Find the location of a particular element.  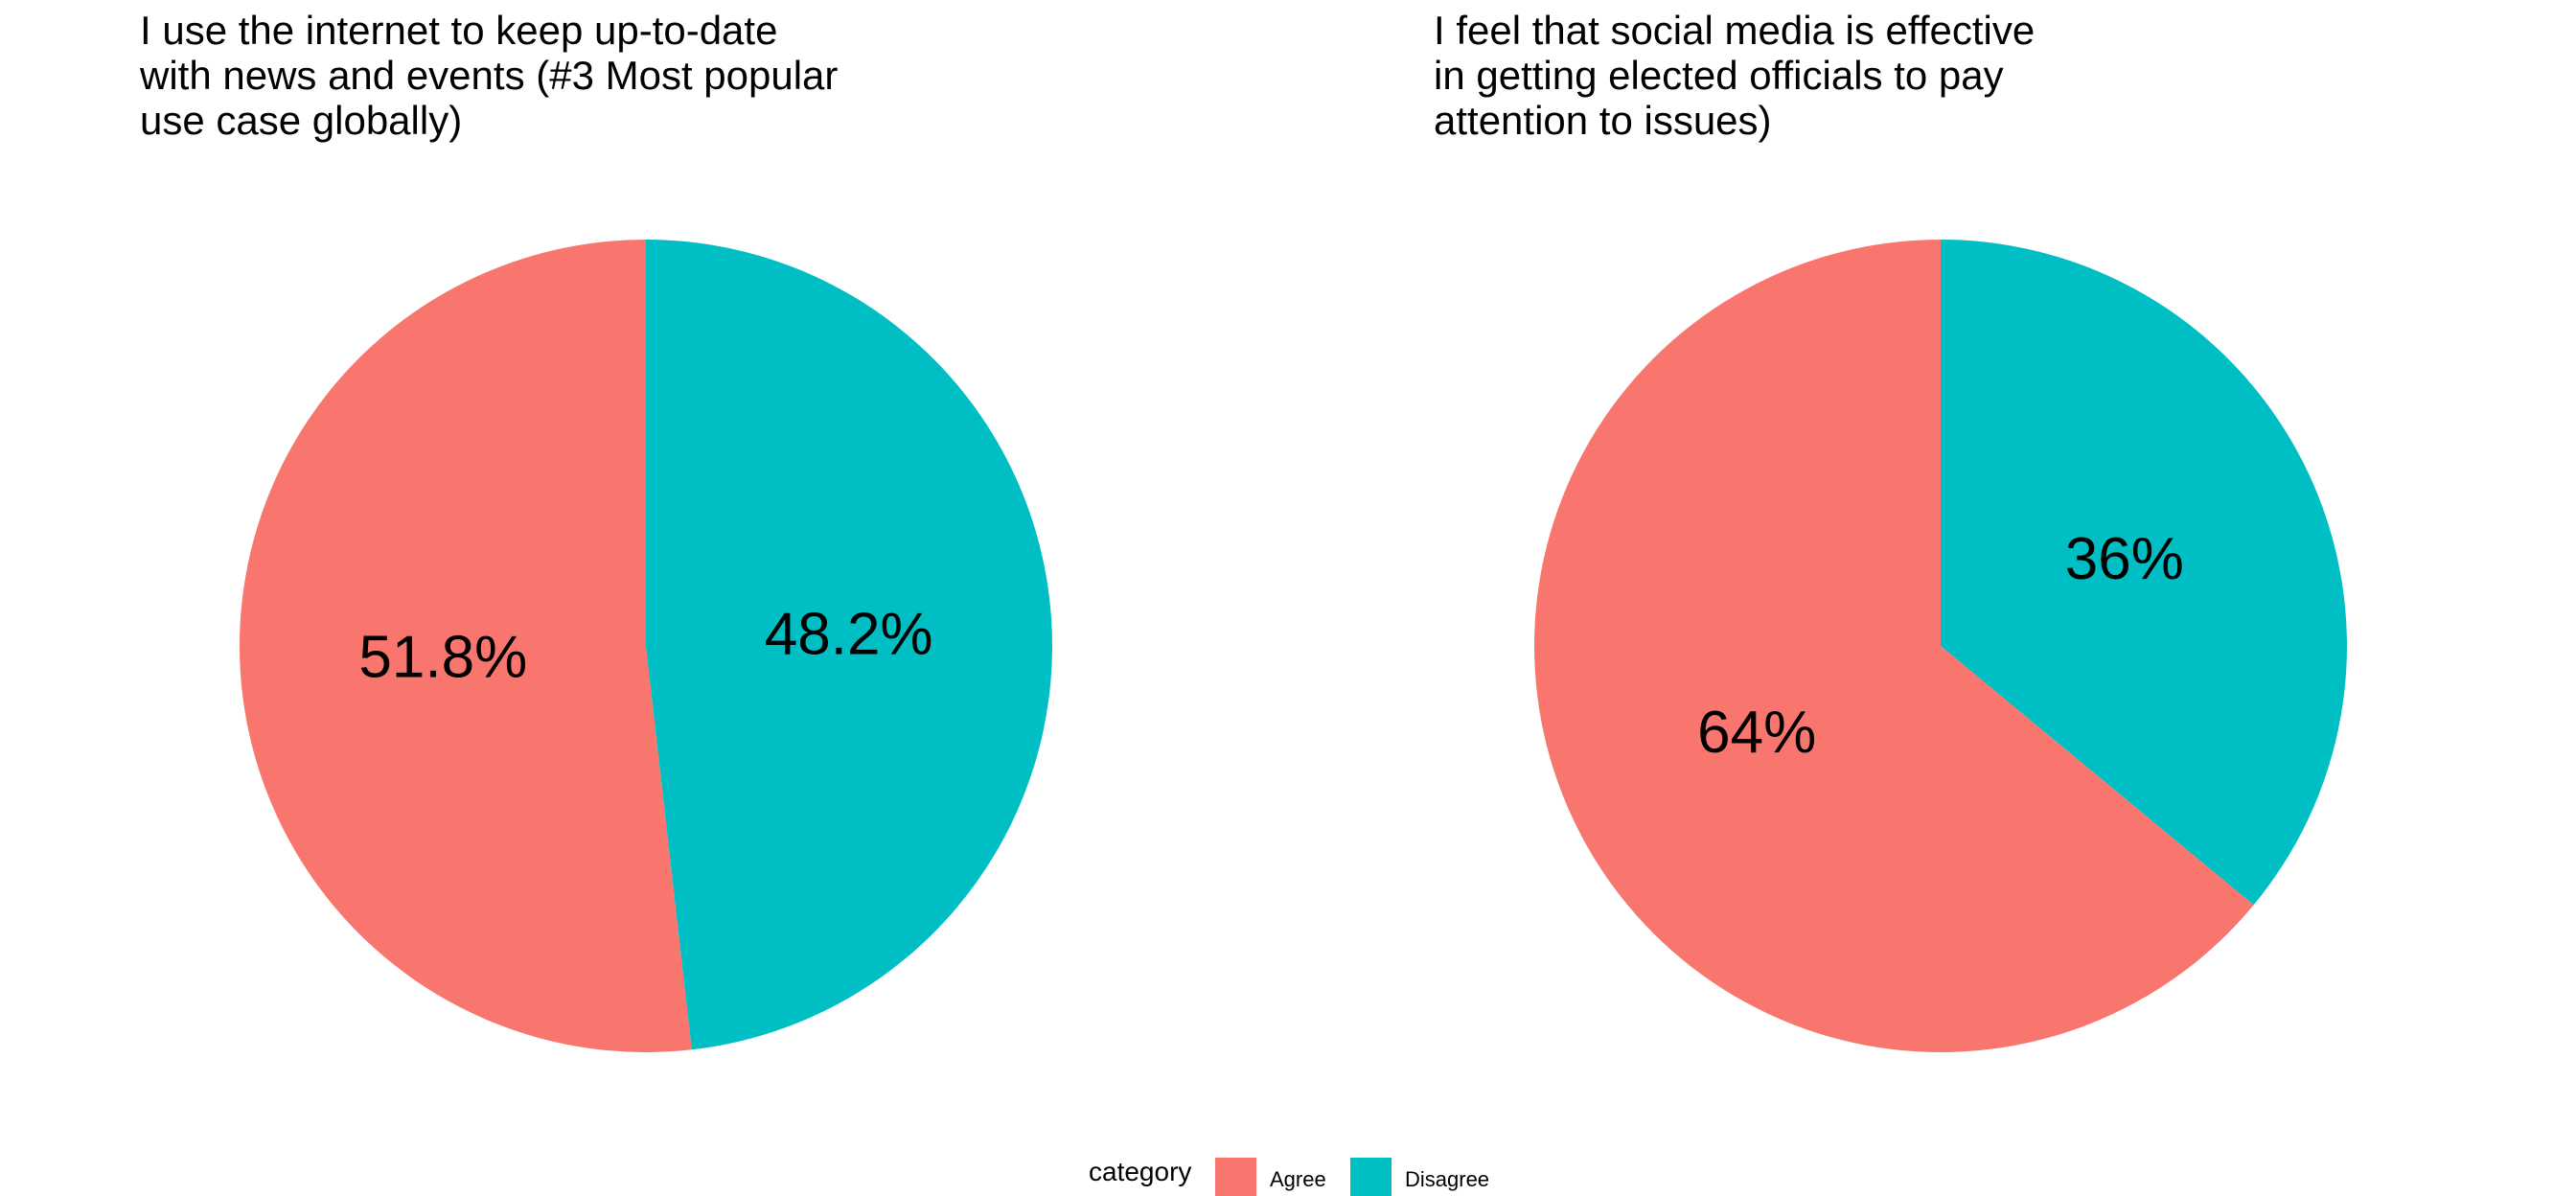

pie-slice-agree is located at coordinates (466, 646).